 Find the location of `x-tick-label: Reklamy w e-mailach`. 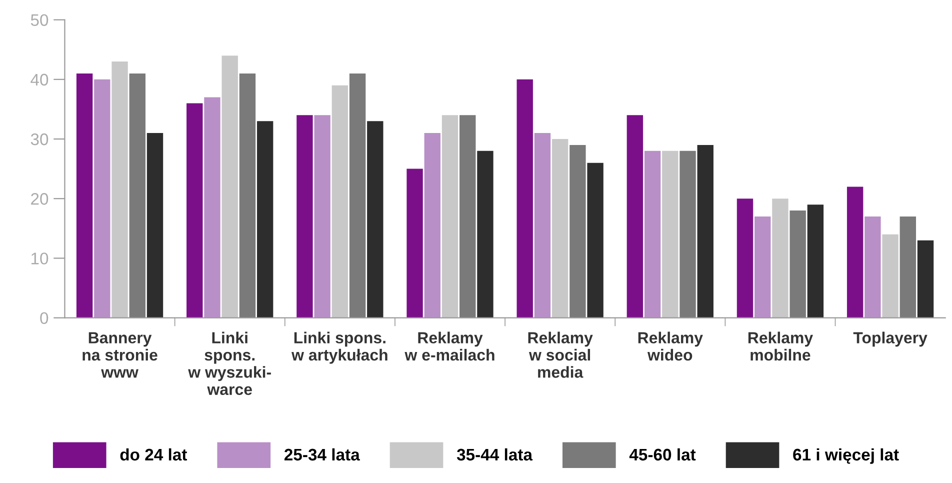

x-tick-label: Reklamy w e-mailach is located at coordinates (449, 346).